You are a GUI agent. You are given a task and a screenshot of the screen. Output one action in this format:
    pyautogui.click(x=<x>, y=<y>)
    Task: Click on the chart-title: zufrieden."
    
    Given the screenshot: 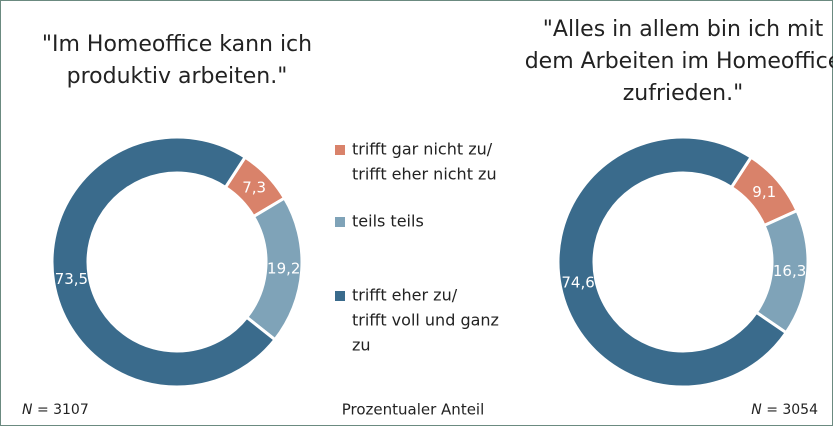 What is the action you would take?
    pyautogui.click(x=683, y=93)
    